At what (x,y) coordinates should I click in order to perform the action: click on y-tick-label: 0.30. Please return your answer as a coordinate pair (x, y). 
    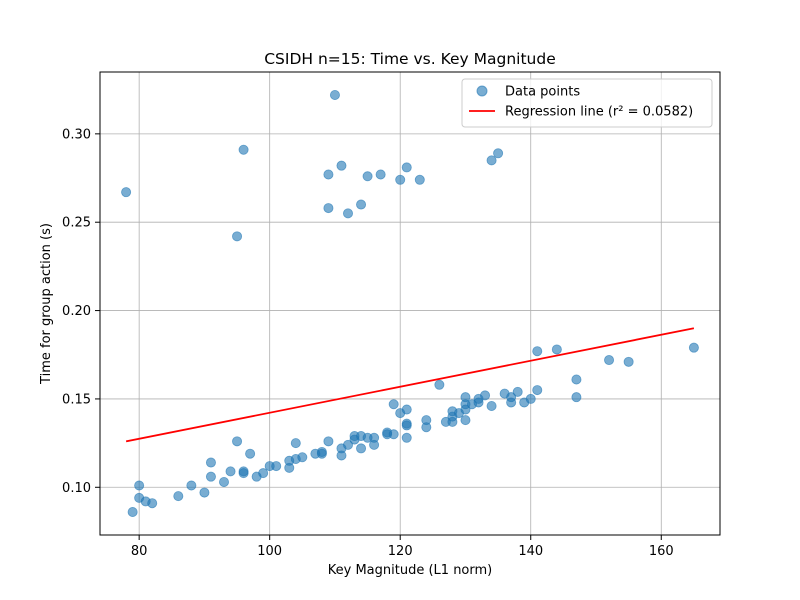
    Looking at the image, I should click on (76, 134).